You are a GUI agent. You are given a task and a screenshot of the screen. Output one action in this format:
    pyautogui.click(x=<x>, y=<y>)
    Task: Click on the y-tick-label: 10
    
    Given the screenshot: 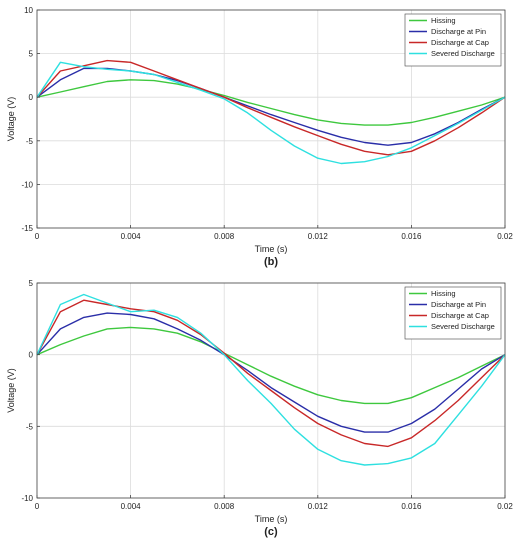 What is the action you would take?
    pyautogui.click(x=28, y=10)
    